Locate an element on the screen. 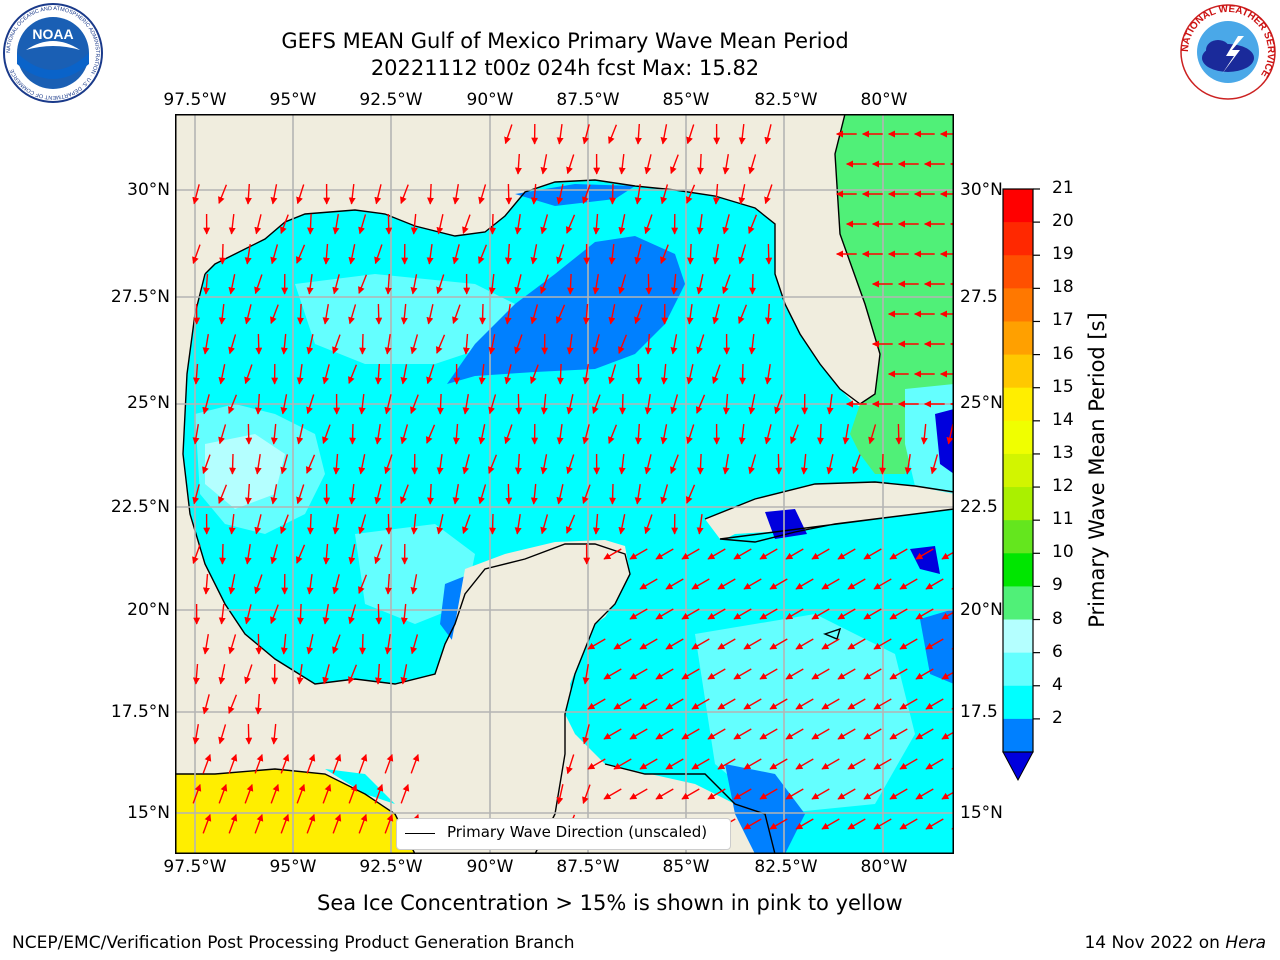  atlantic-east-cyan is located at coordinates (929, 439).